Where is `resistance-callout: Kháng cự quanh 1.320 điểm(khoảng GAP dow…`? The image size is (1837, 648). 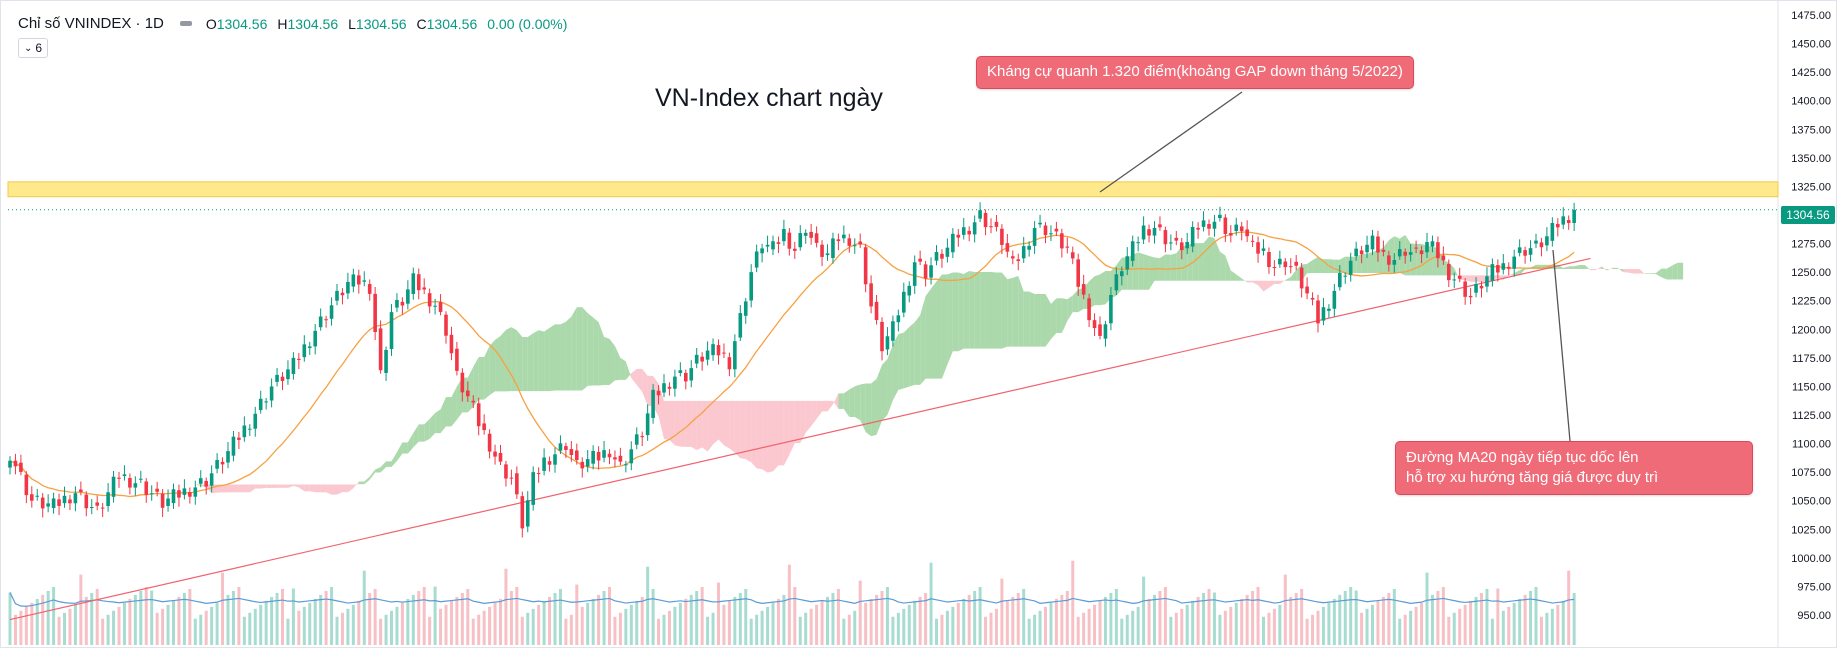
resistance-callout: Kháng cự quanh 1.320 điểm(khoảng GAP dow… is located at coordinates (1195, 72).